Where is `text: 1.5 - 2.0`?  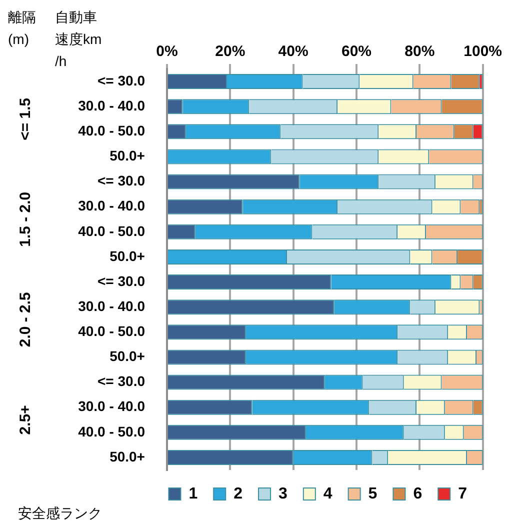 text: 1.5 - 2.0 is located at coordinates (25, 219).